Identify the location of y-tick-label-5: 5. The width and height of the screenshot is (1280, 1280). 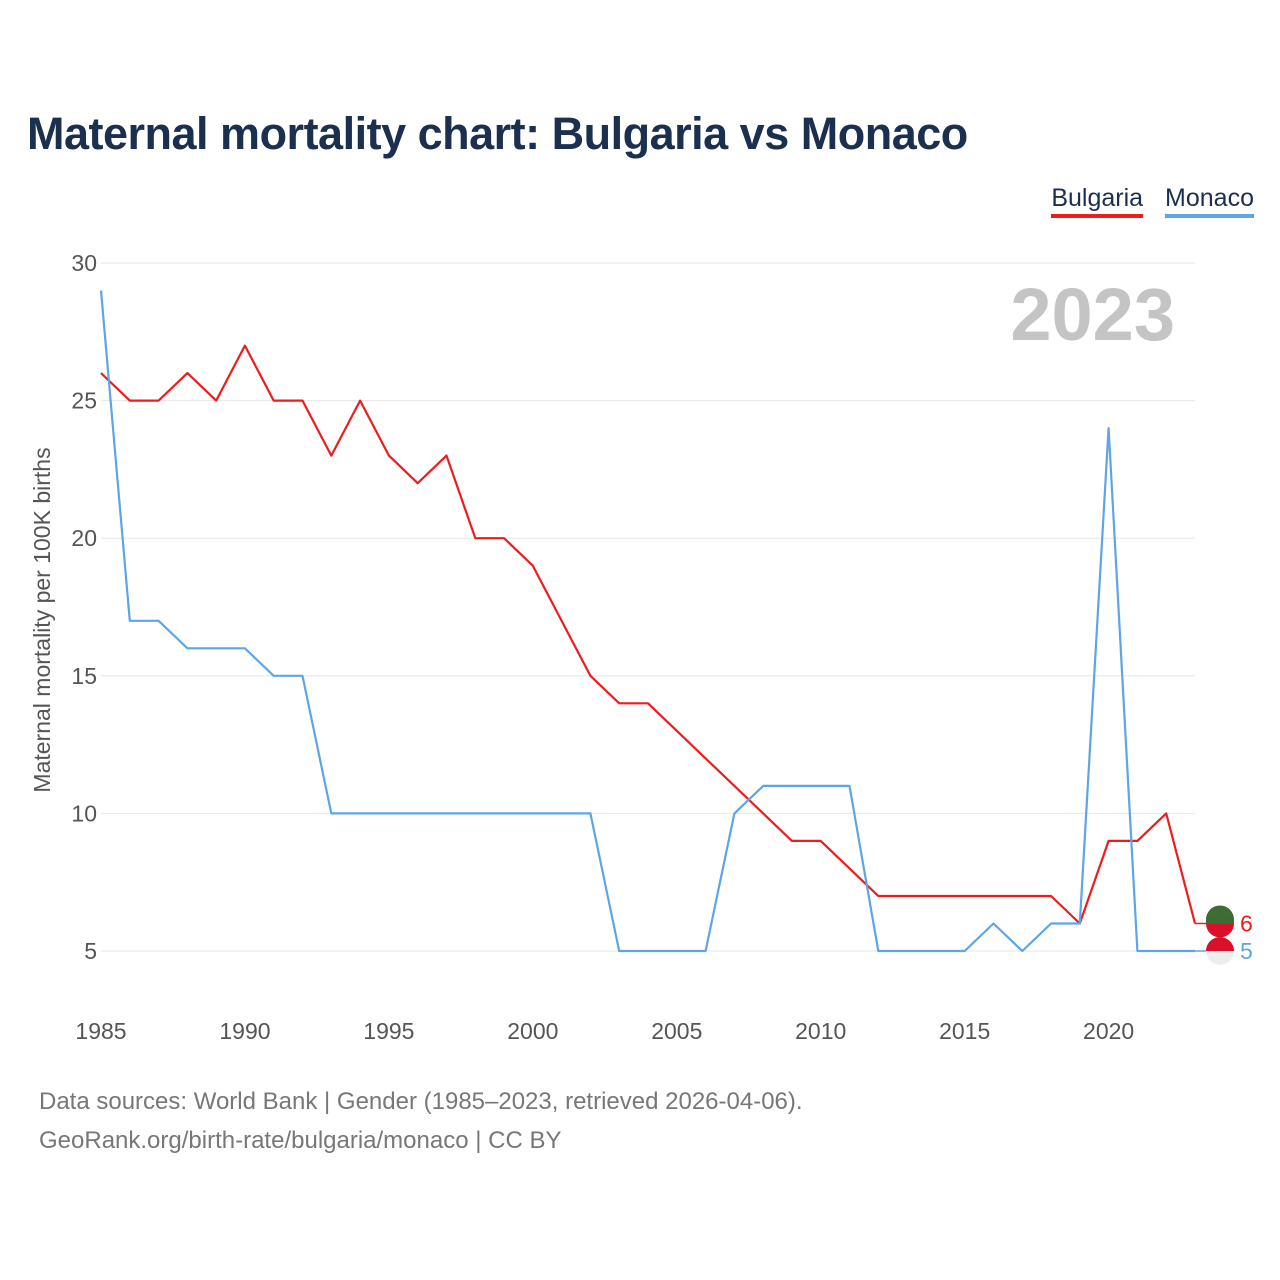
(90, 951).